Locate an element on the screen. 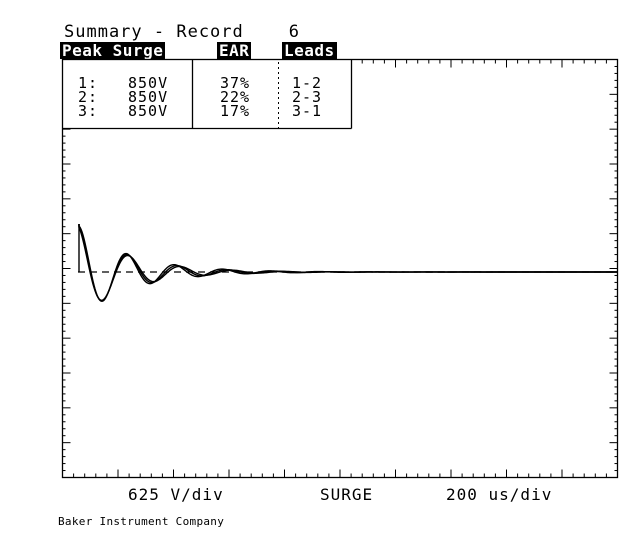 This screenshot has height=534, width=640. table-row: 3: is located at coordinates (88, 111).